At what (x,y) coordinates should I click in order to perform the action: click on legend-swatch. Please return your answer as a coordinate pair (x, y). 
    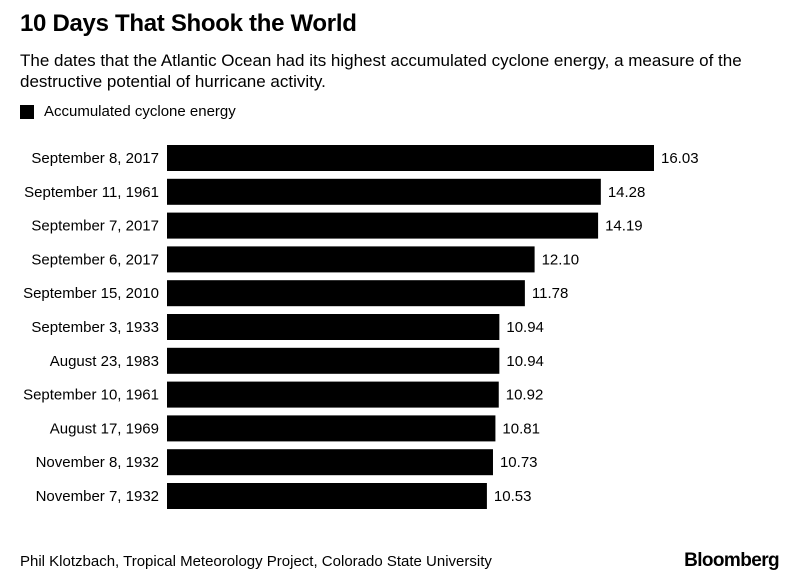
    Looking at the image, I should click on (27, 111).